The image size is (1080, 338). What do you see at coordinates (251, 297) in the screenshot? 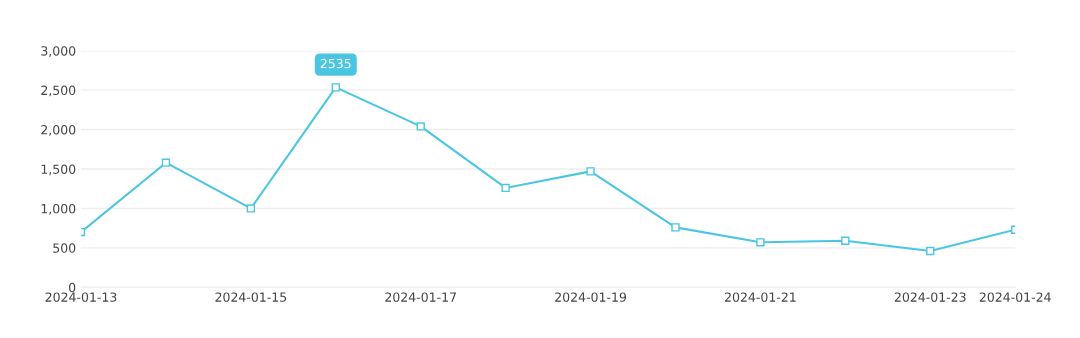
I see `x-tick-label: 2024-01-15` at bounding box center [251, 297].